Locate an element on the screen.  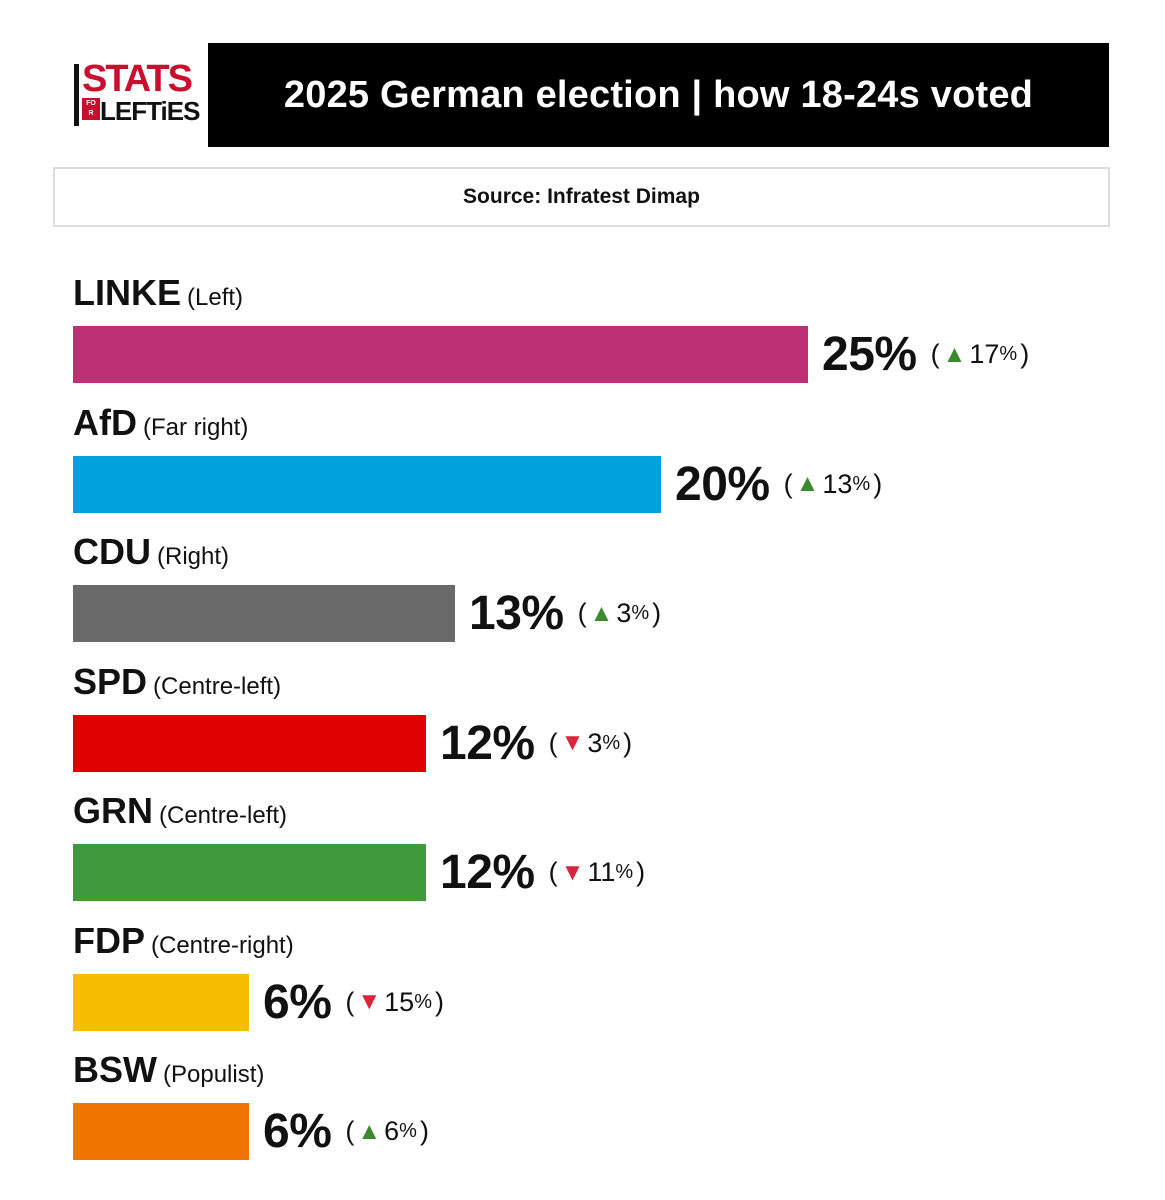
change-value: 13 is located at coordinates (837, 483).